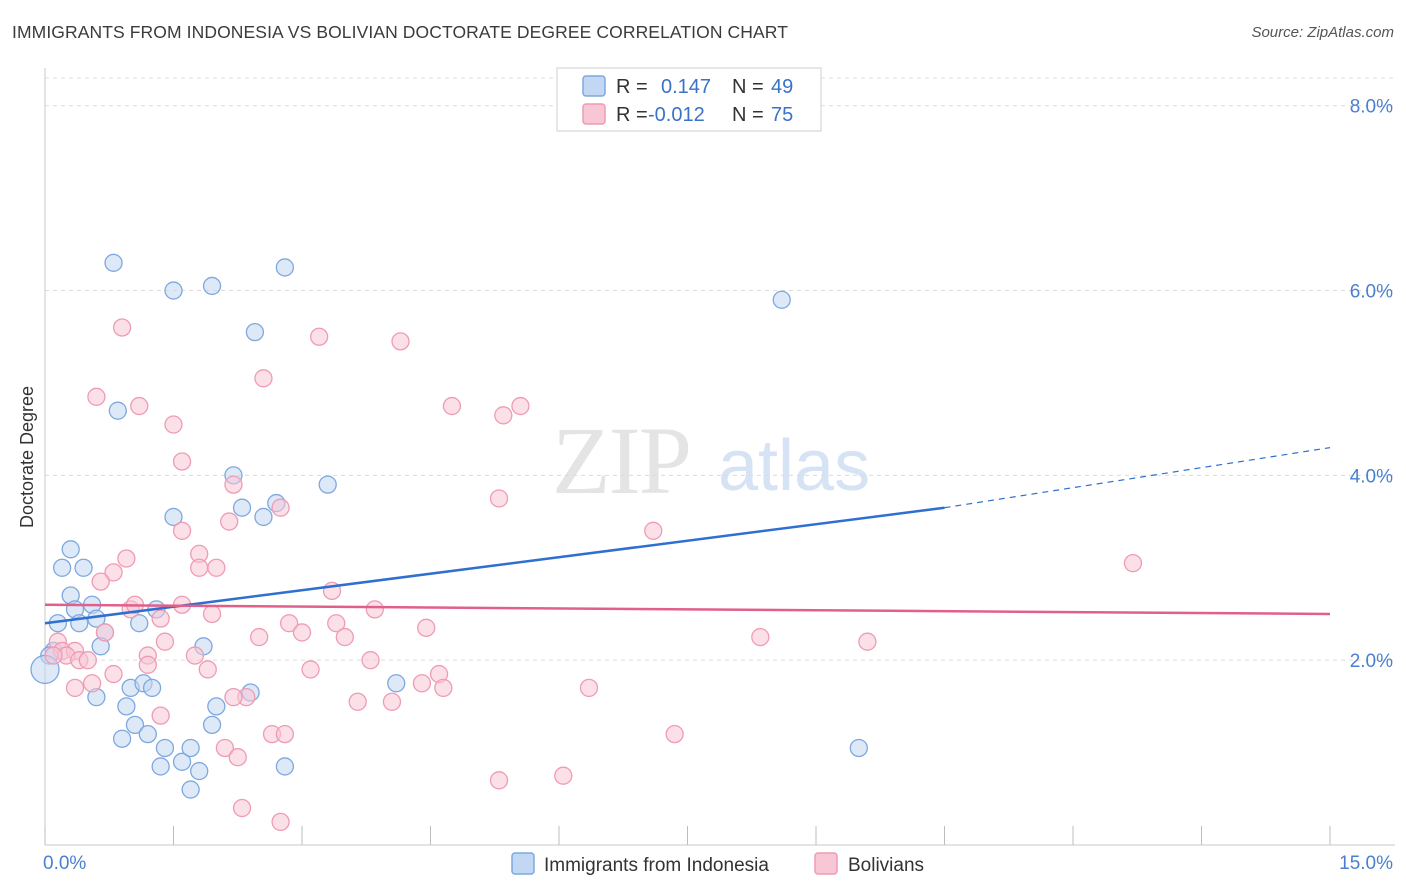  I want to click on watermark-atlas: atlas, so click(794, 466).